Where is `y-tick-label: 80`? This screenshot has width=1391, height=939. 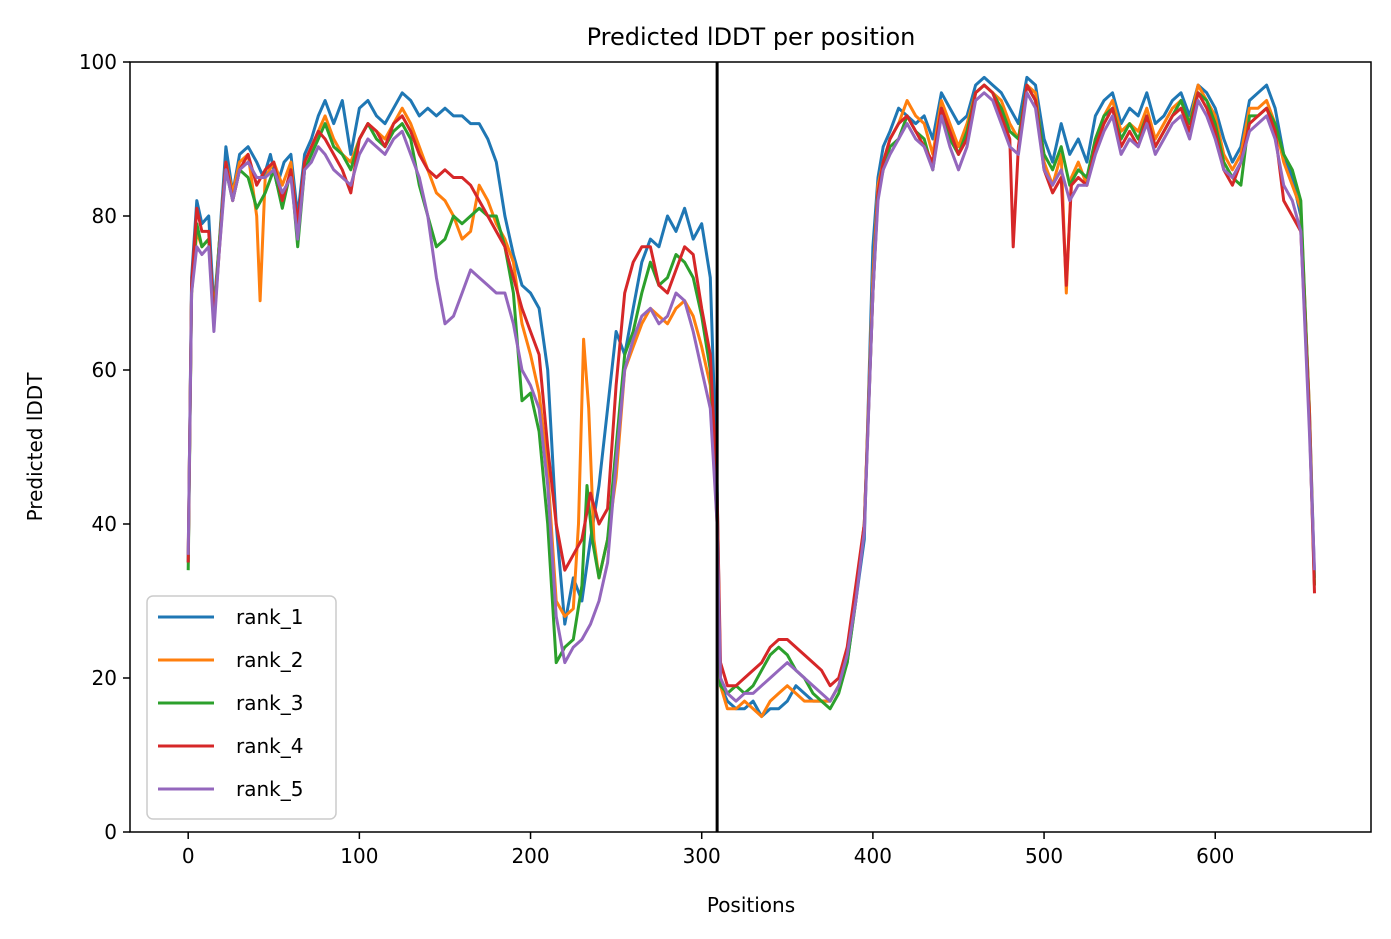
y-tick-label: 80 is located at coordinates (104, 216).